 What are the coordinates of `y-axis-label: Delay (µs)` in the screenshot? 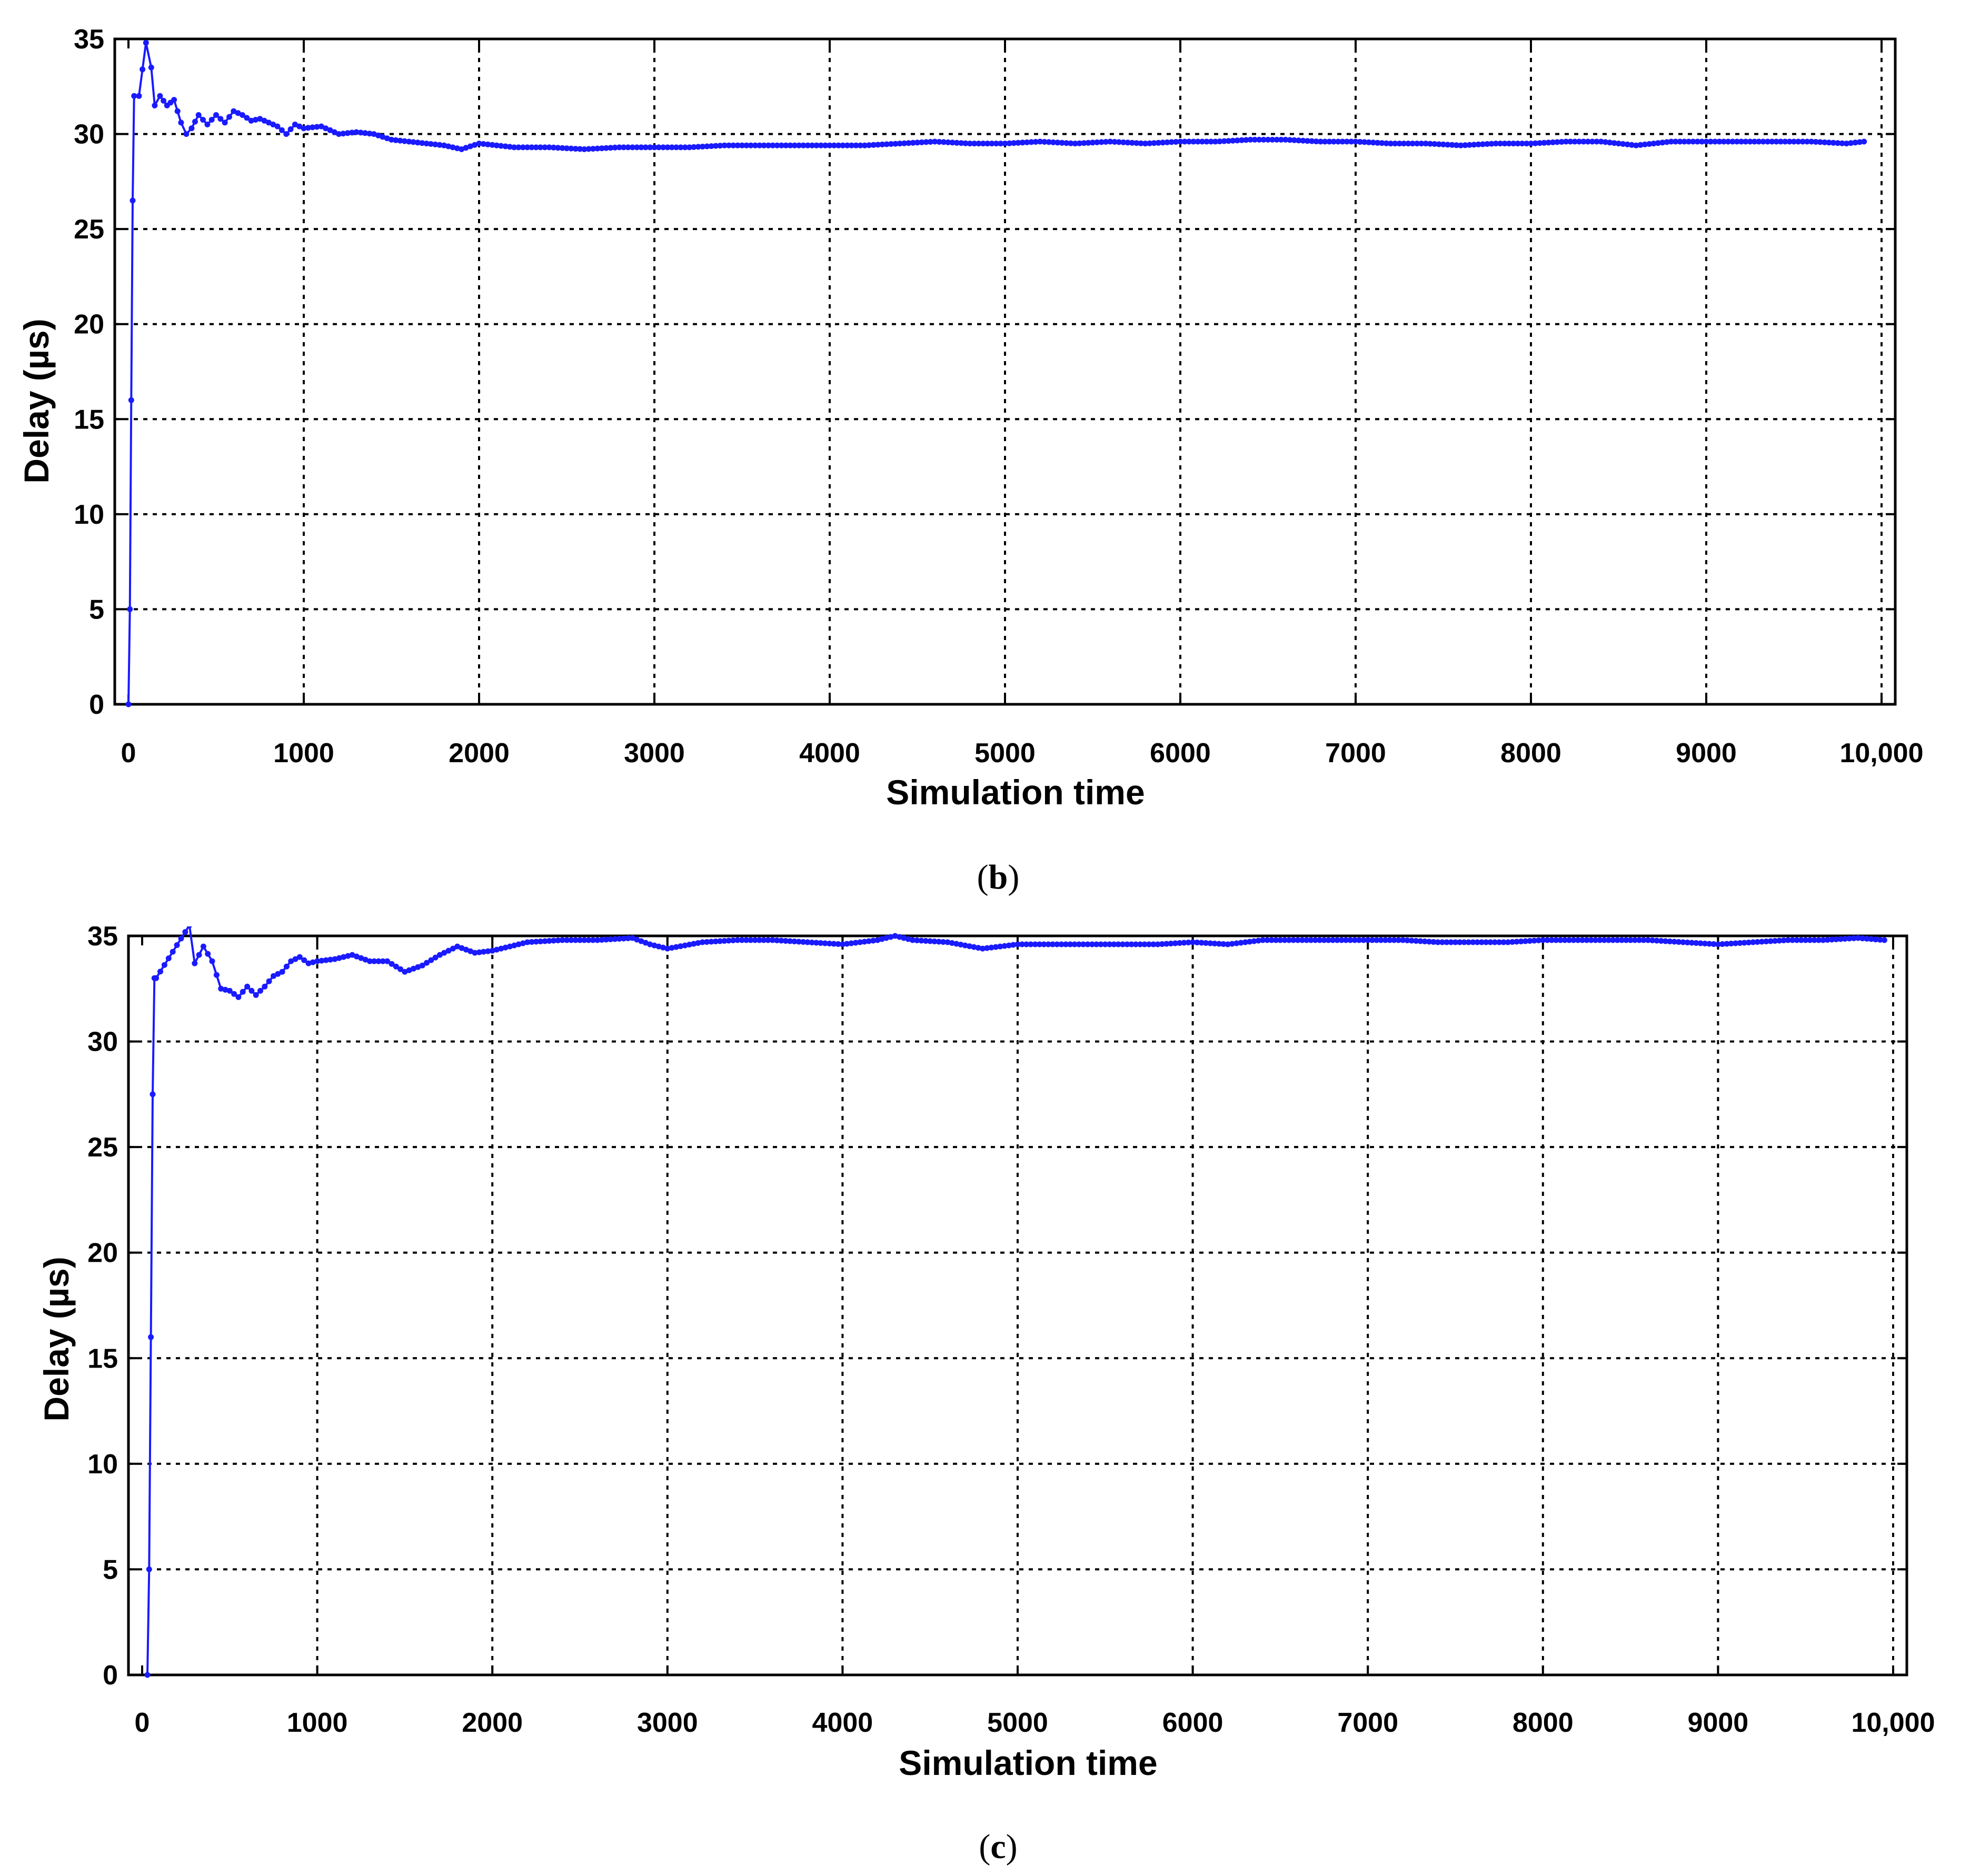 It's located at (56, 1339).